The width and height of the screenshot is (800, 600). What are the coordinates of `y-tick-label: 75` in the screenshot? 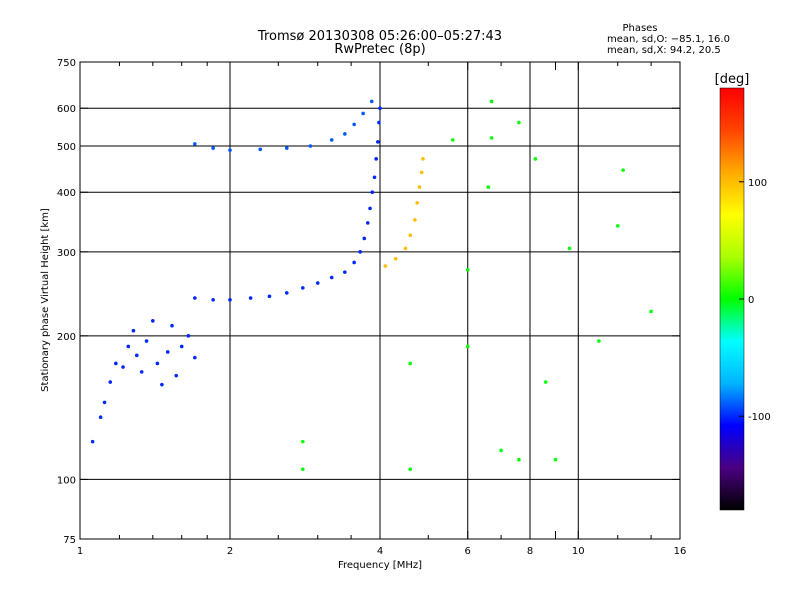 It's located at (69, 540).